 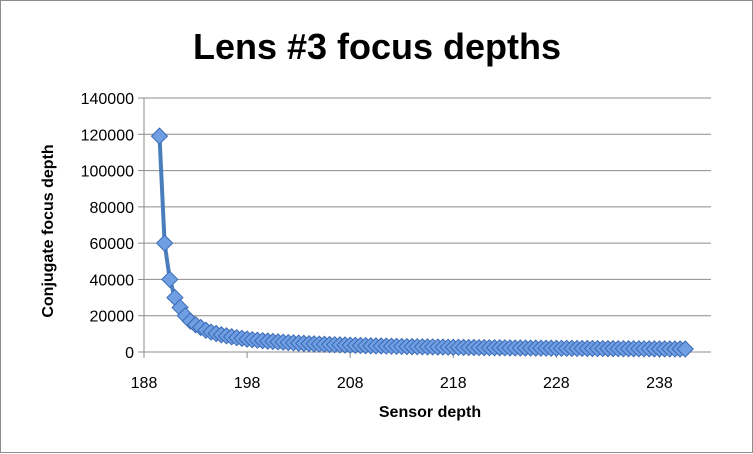 I want to click on y-tick-label: 0, so click(x=129, y=353).